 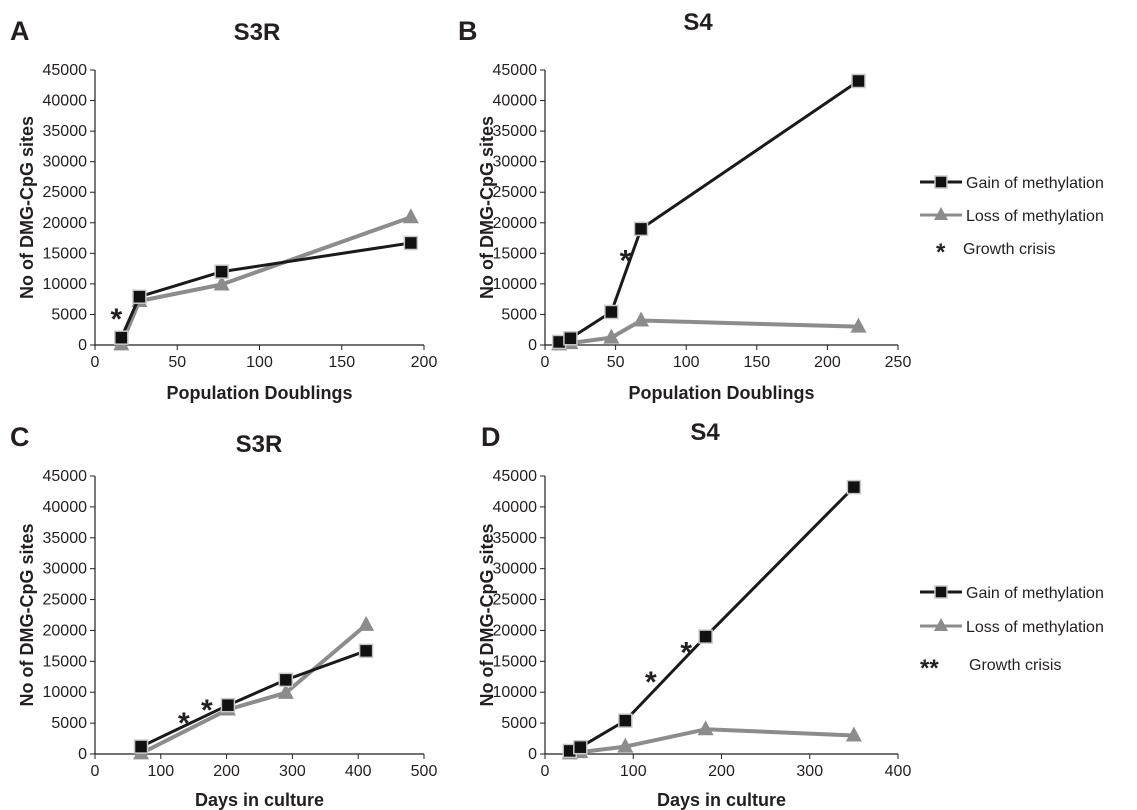 I want to click on panel-letter: B, so click(x=468, y=31).